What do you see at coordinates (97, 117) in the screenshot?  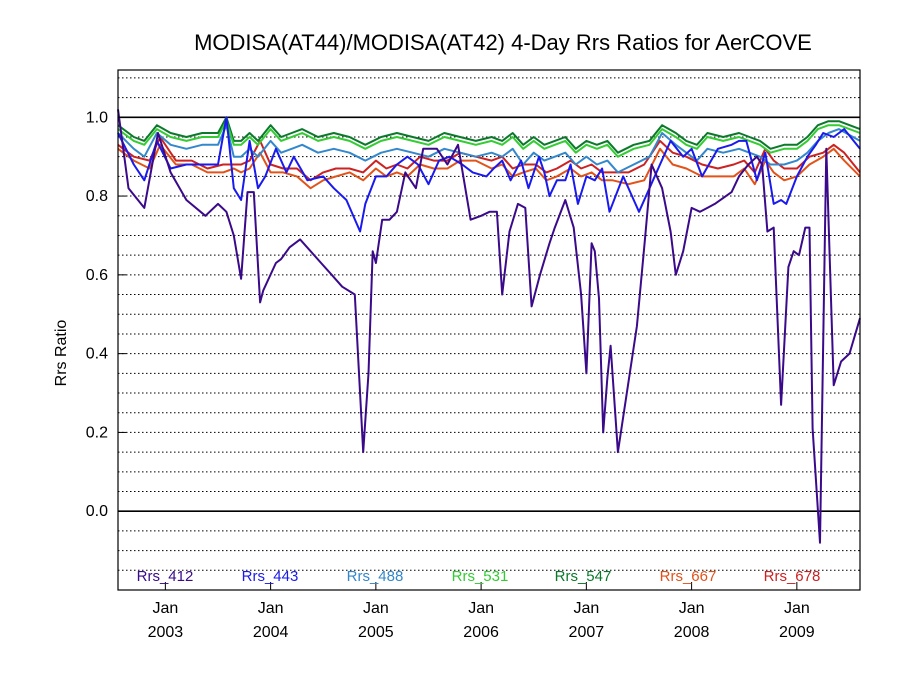 I see `y-tick-label: 1.0` at bounding box center [97, 117].